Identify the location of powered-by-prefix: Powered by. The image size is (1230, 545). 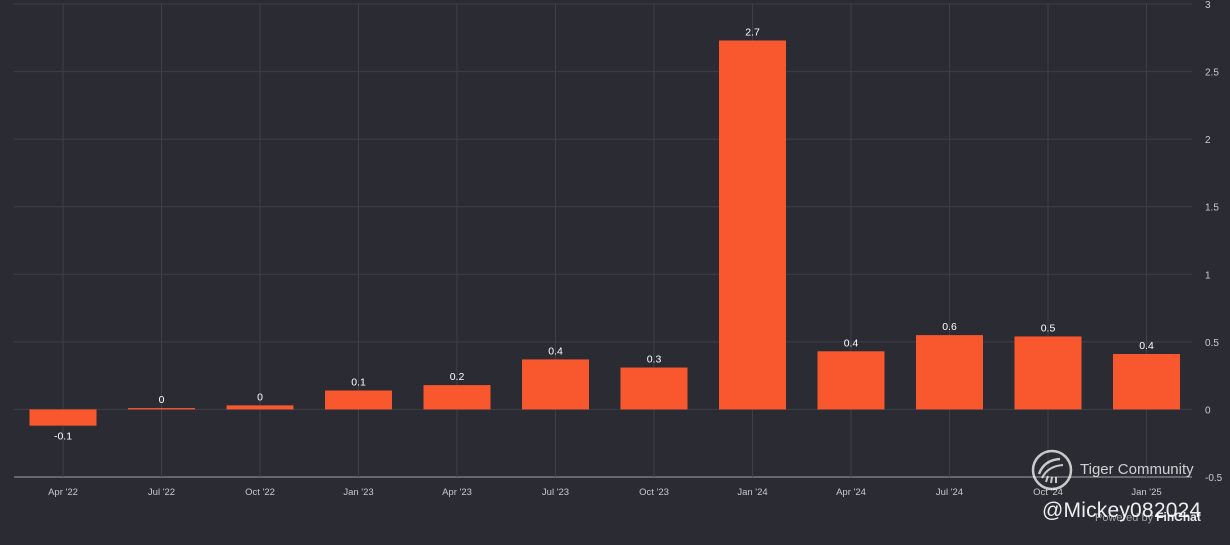
(1124, 518).